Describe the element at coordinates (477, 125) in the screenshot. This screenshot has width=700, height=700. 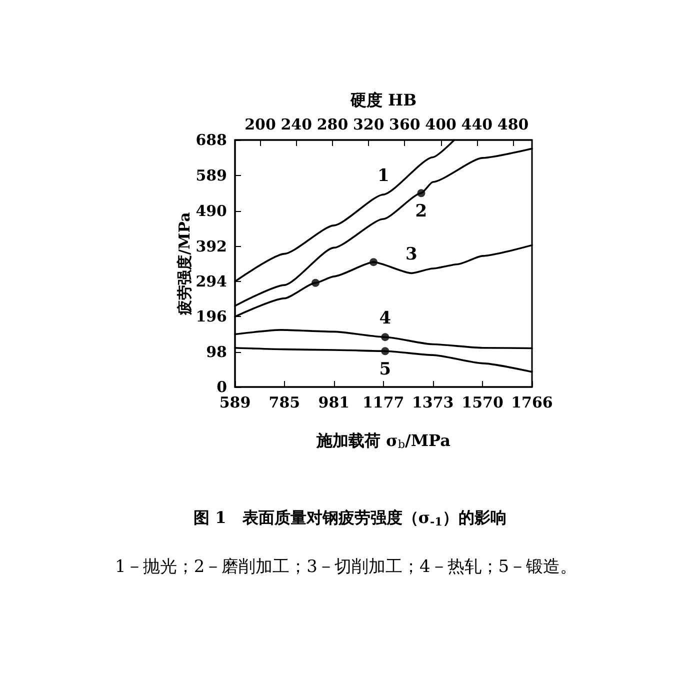
I see `x2-tick-label: 440` at that location.